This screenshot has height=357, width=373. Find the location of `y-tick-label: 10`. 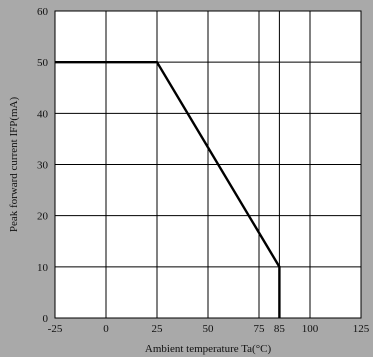

y-tick-label: 10 is located at coordinates (43, 268).